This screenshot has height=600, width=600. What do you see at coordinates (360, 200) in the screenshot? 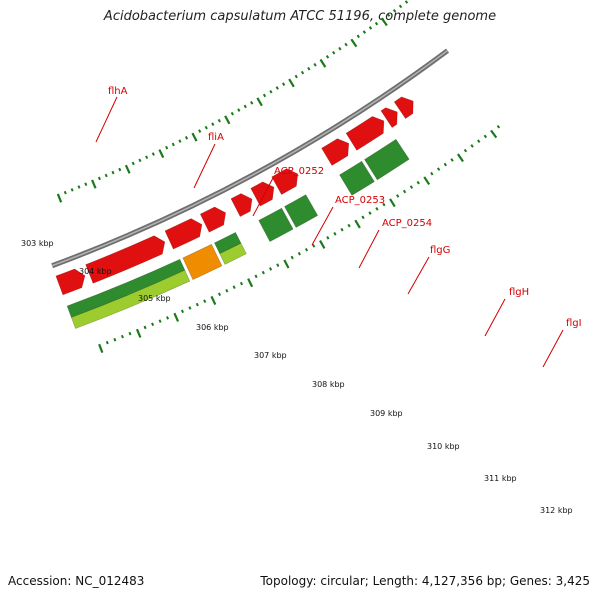
I see `gene-label-ACP_0253: ACP_0253` at bounding box center [360, 200].